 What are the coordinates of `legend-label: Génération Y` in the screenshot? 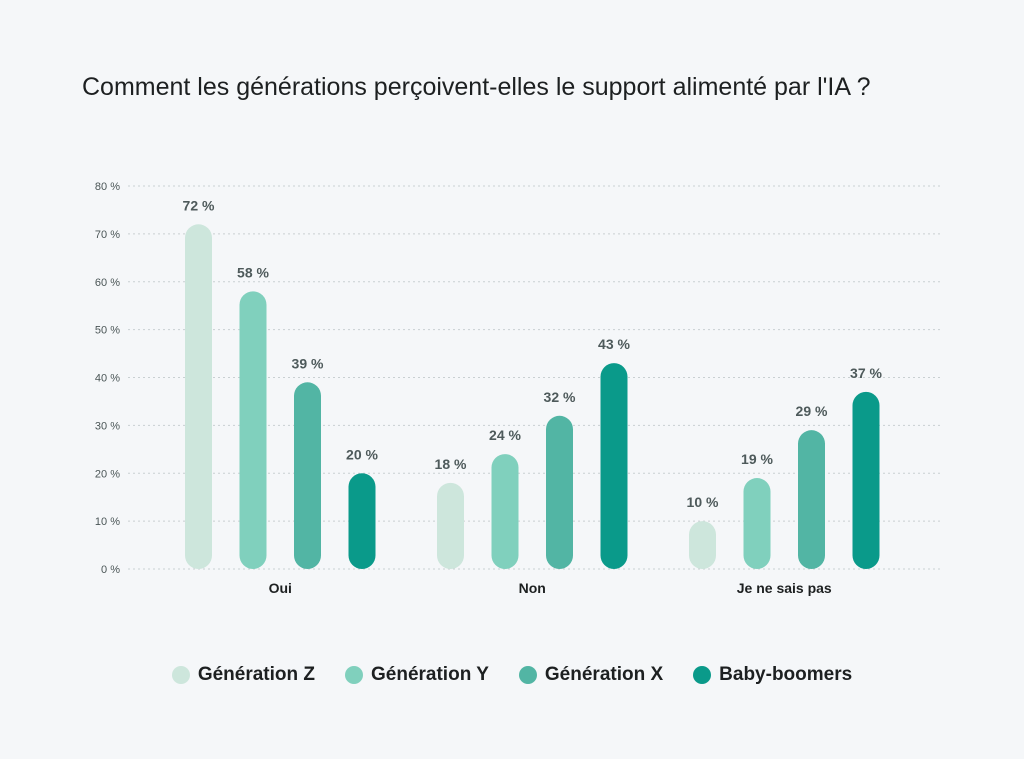 It's located at (430, 674).